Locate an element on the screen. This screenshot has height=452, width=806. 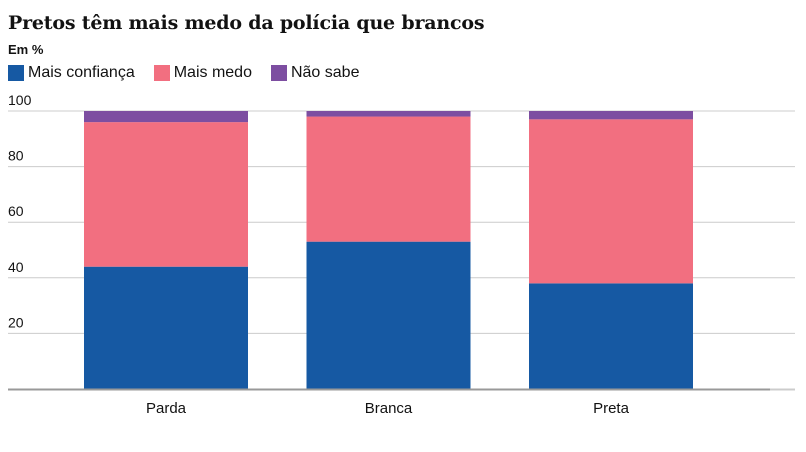
legend-item-nao-sabe: Não sabe is located at coordinates (315, 73).